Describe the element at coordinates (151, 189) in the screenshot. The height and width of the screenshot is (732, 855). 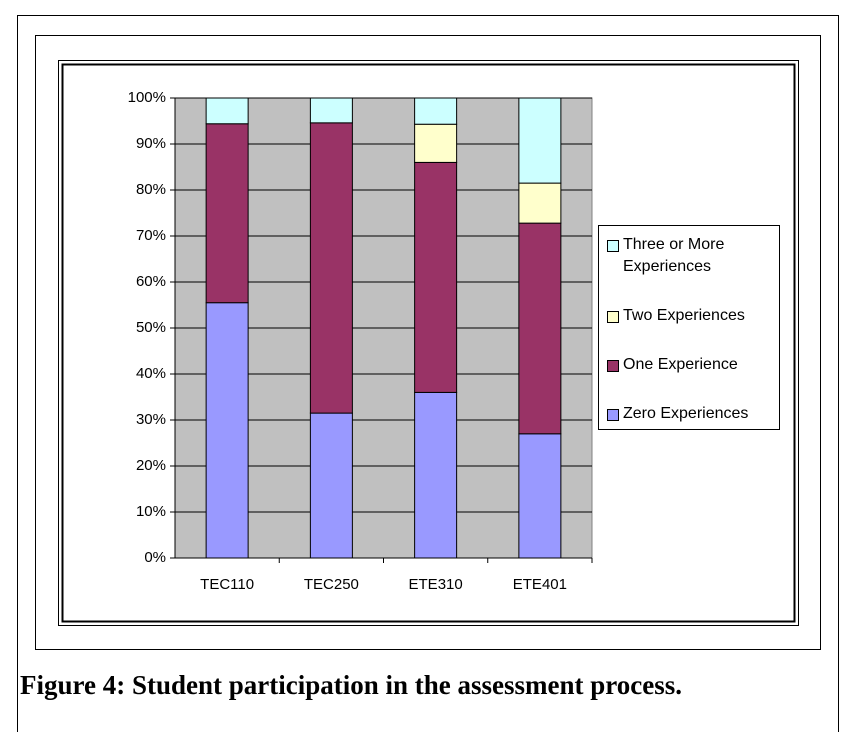
I see `y-tick-label: 80%` at that location.